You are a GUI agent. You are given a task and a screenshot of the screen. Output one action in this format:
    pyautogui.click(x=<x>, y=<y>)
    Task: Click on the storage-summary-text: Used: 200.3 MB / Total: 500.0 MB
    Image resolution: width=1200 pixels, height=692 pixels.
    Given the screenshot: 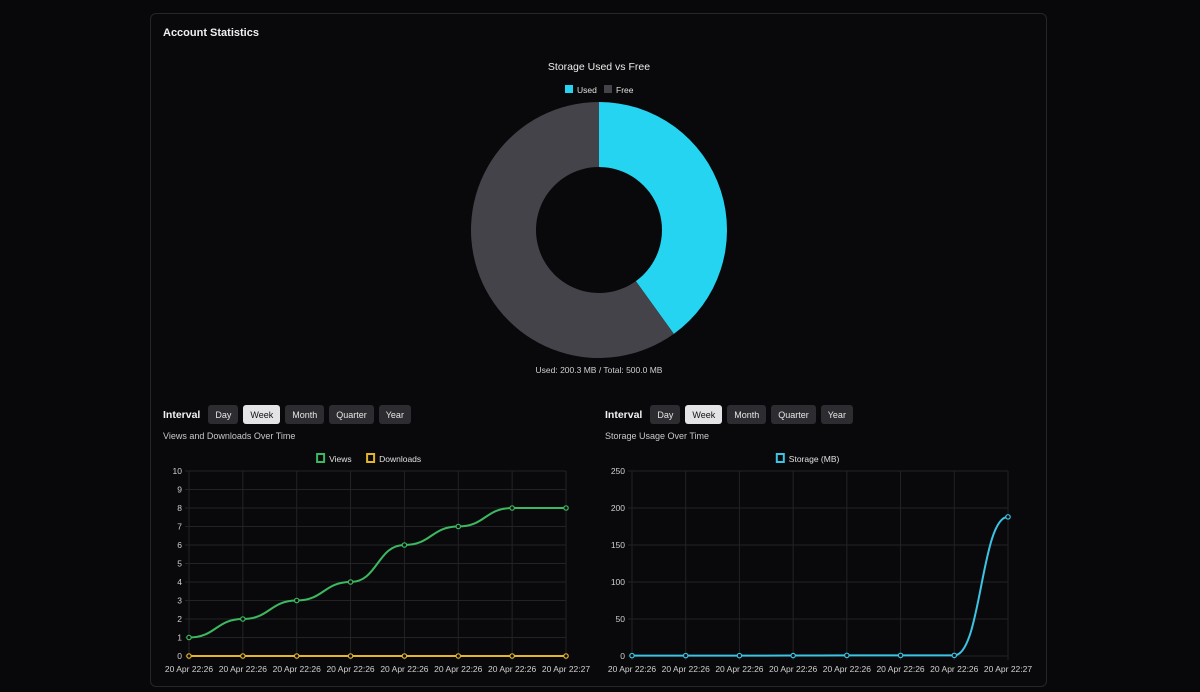 What is the action you would take?
    pyautogui.click(x=599, y=370)
    